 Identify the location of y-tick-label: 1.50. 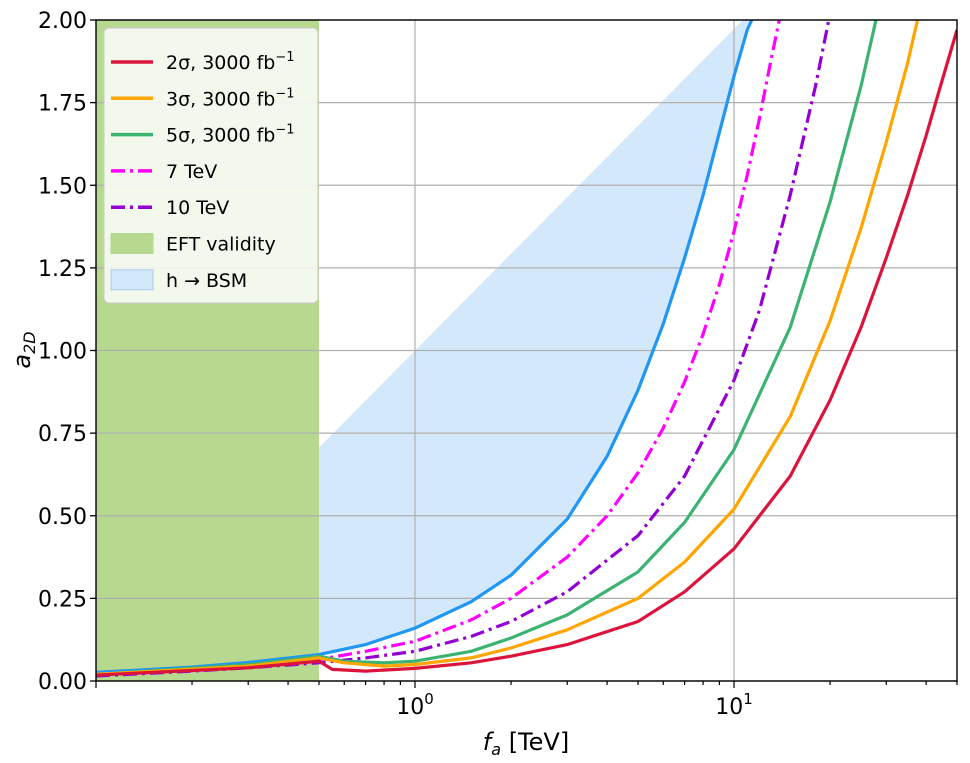
(62, 186).